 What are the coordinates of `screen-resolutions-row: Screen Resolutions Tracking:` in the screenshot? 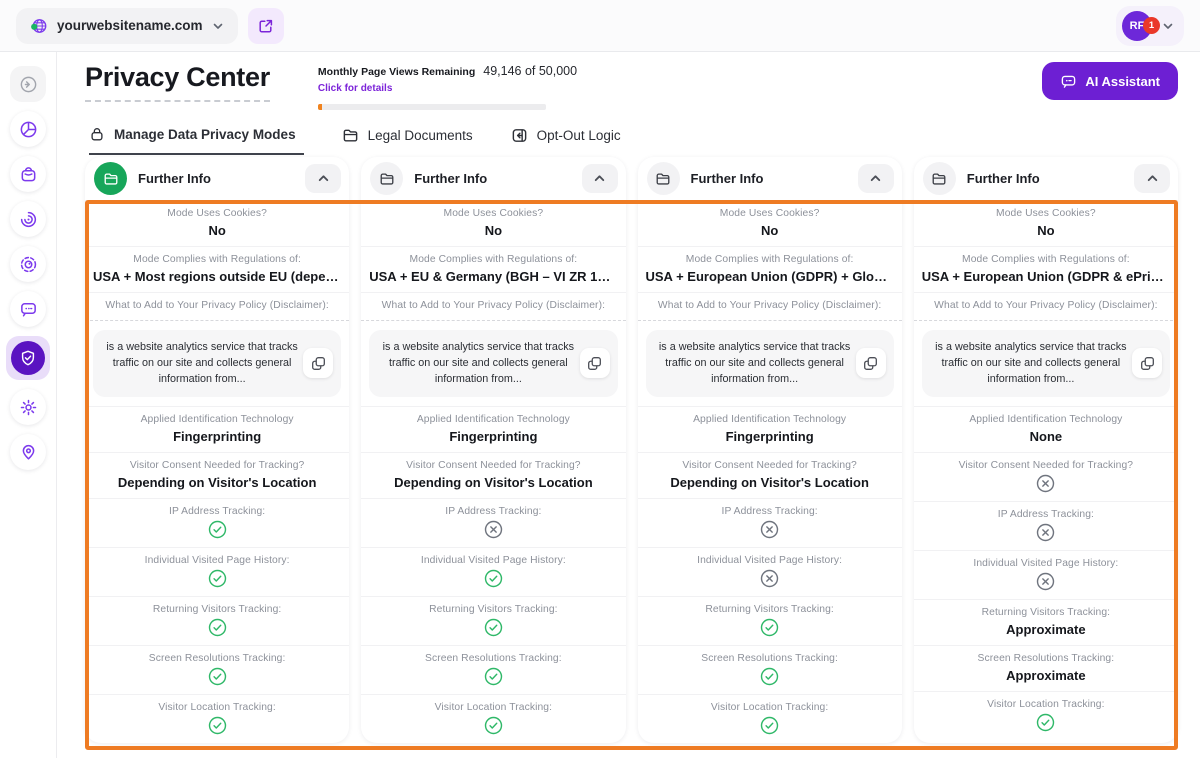 It's located at (769, 669).